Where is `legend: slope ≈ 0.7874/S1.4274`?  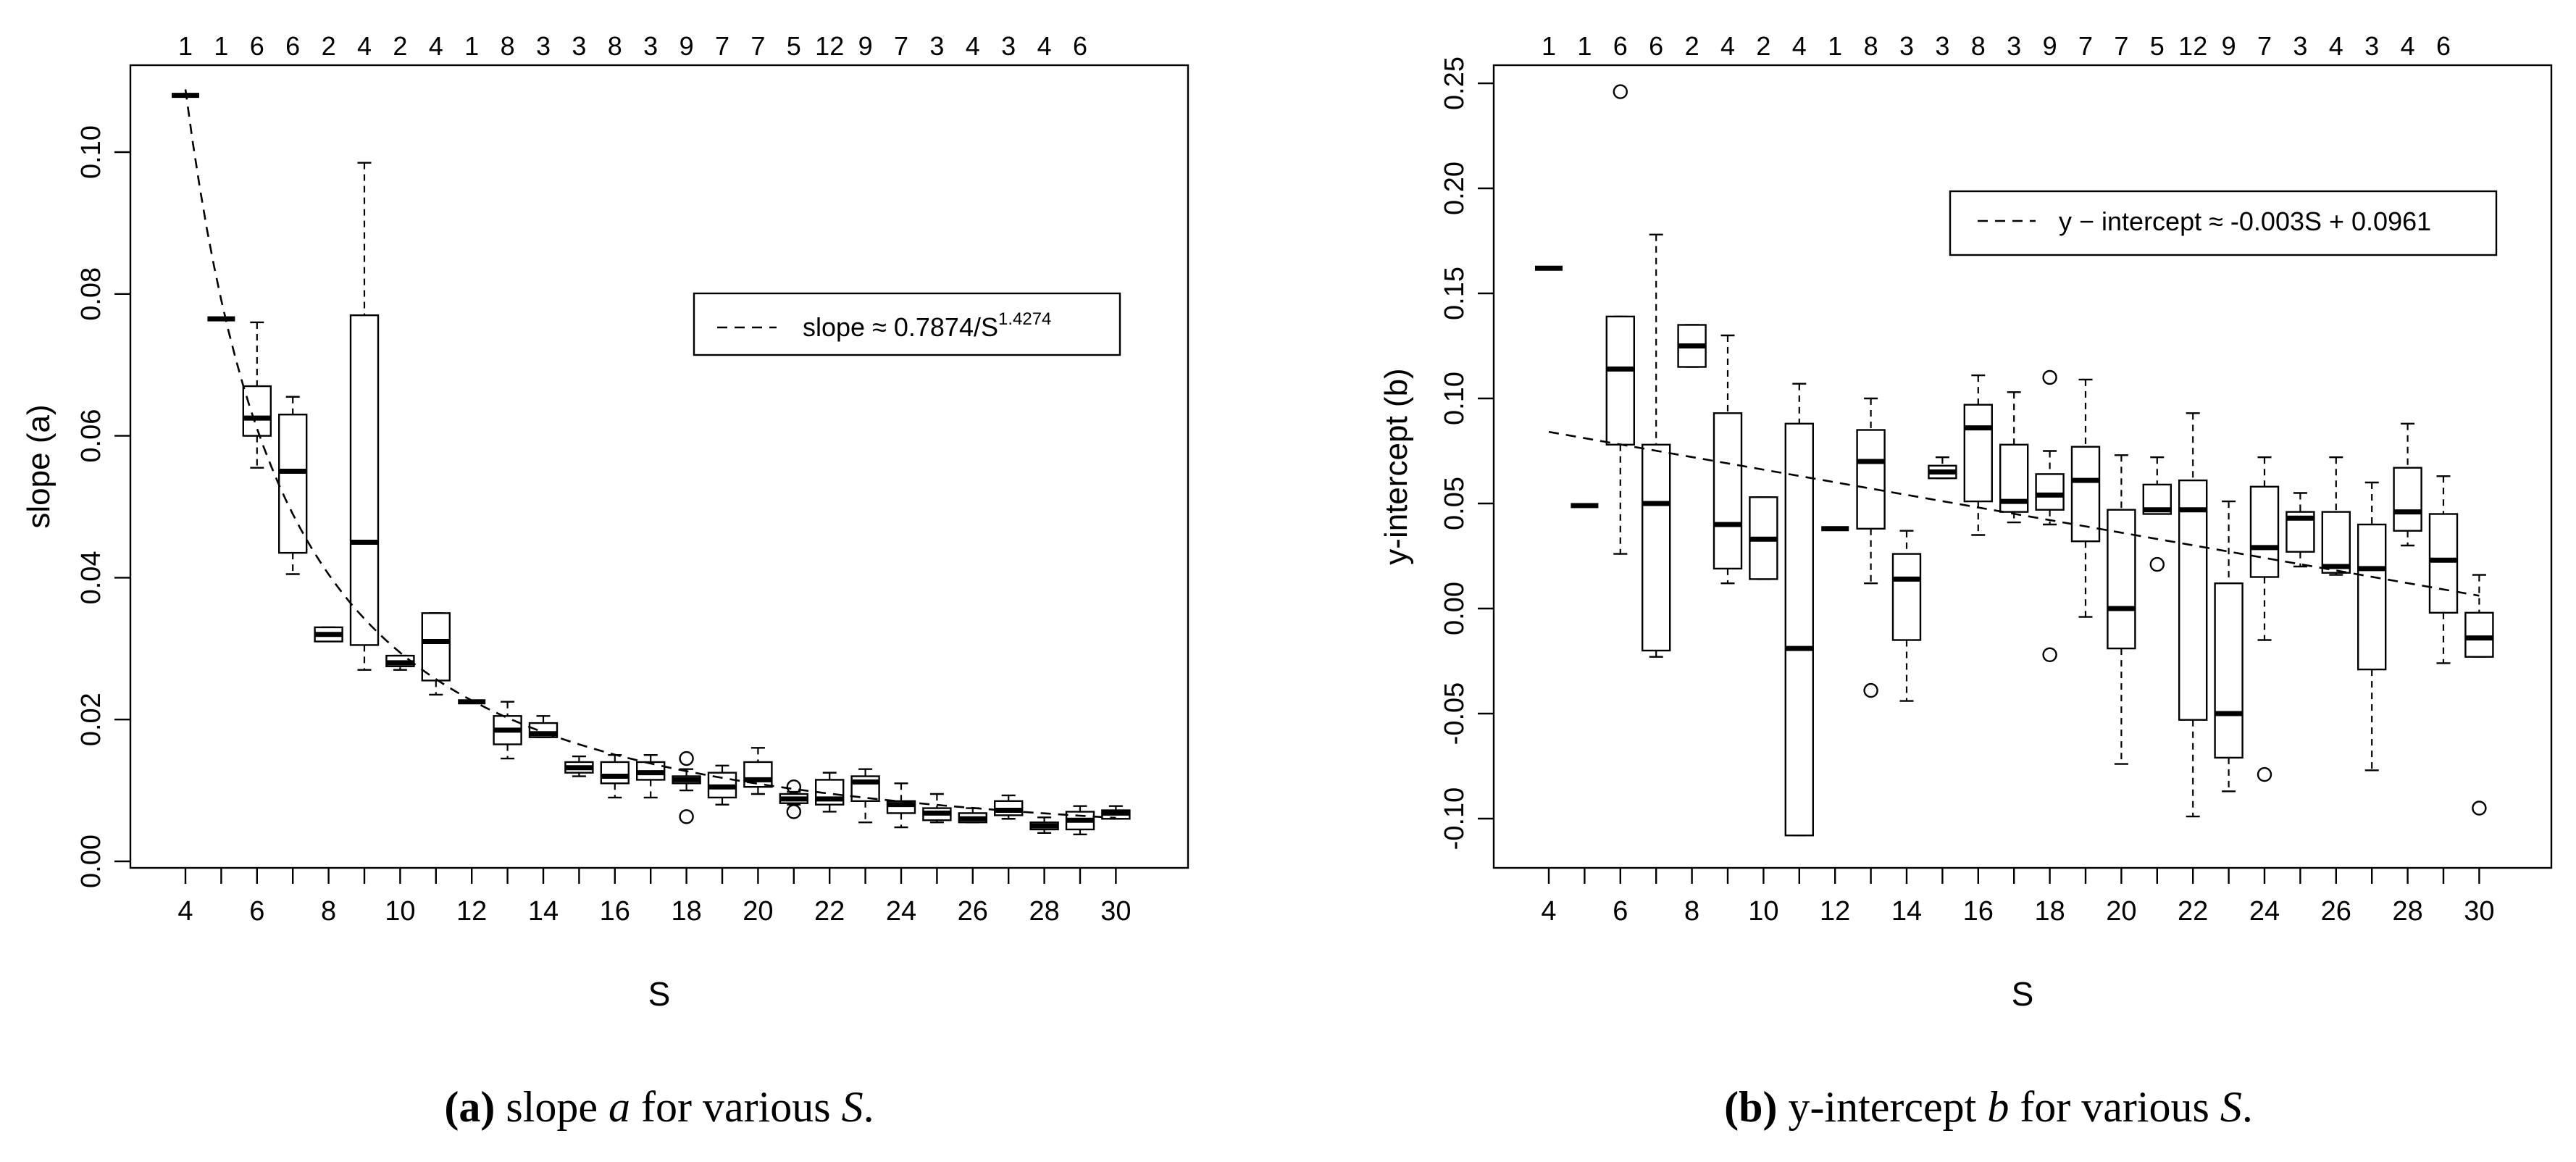
legend: slope ≈ 0.7874/S1.4274 is located at coordinates (907, 324).